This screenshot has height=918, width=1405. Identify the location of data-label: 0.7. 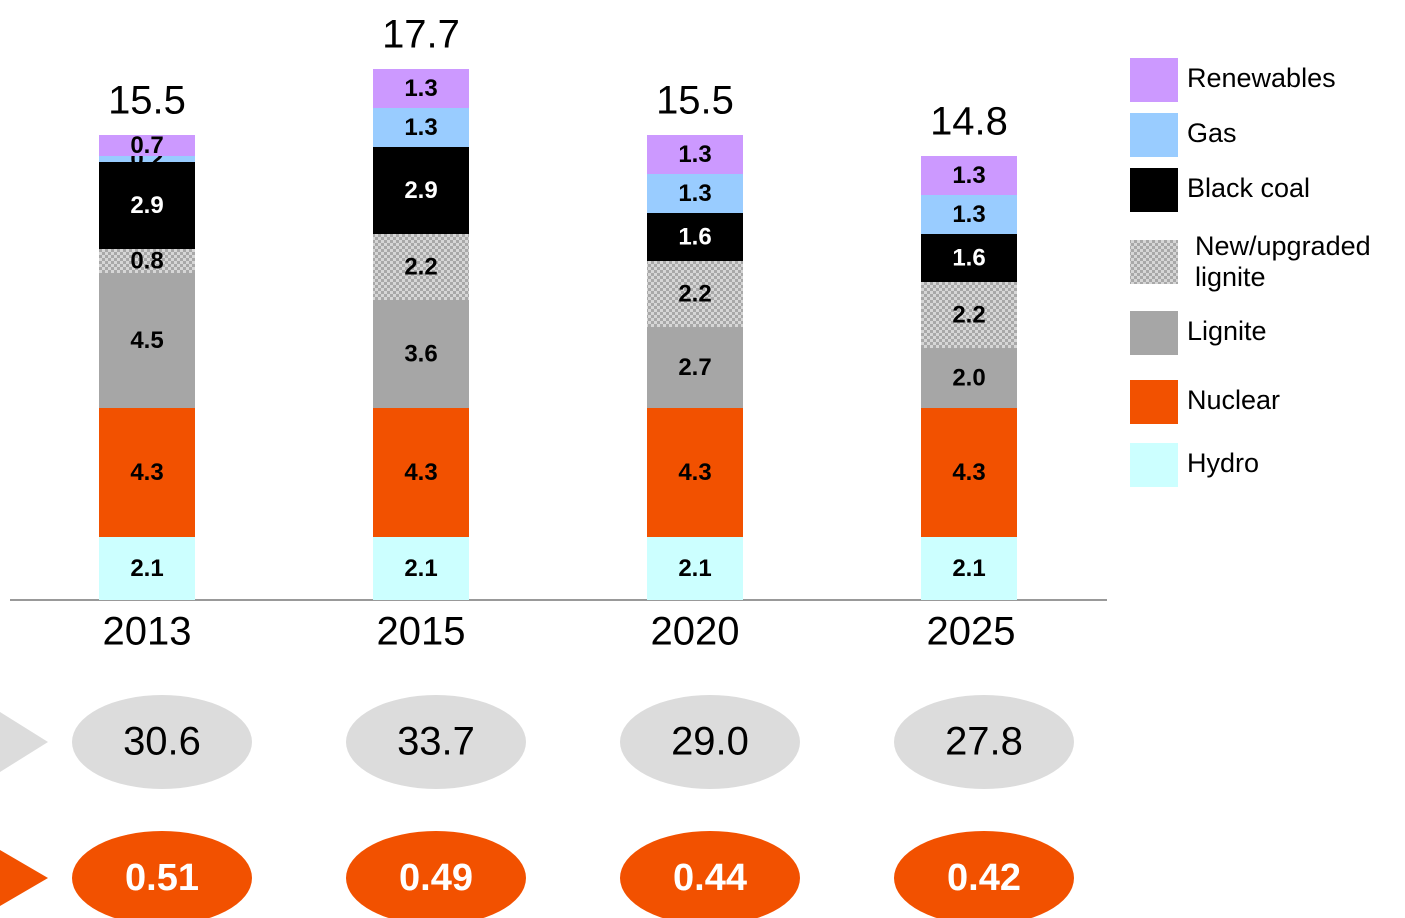
(146, 145).